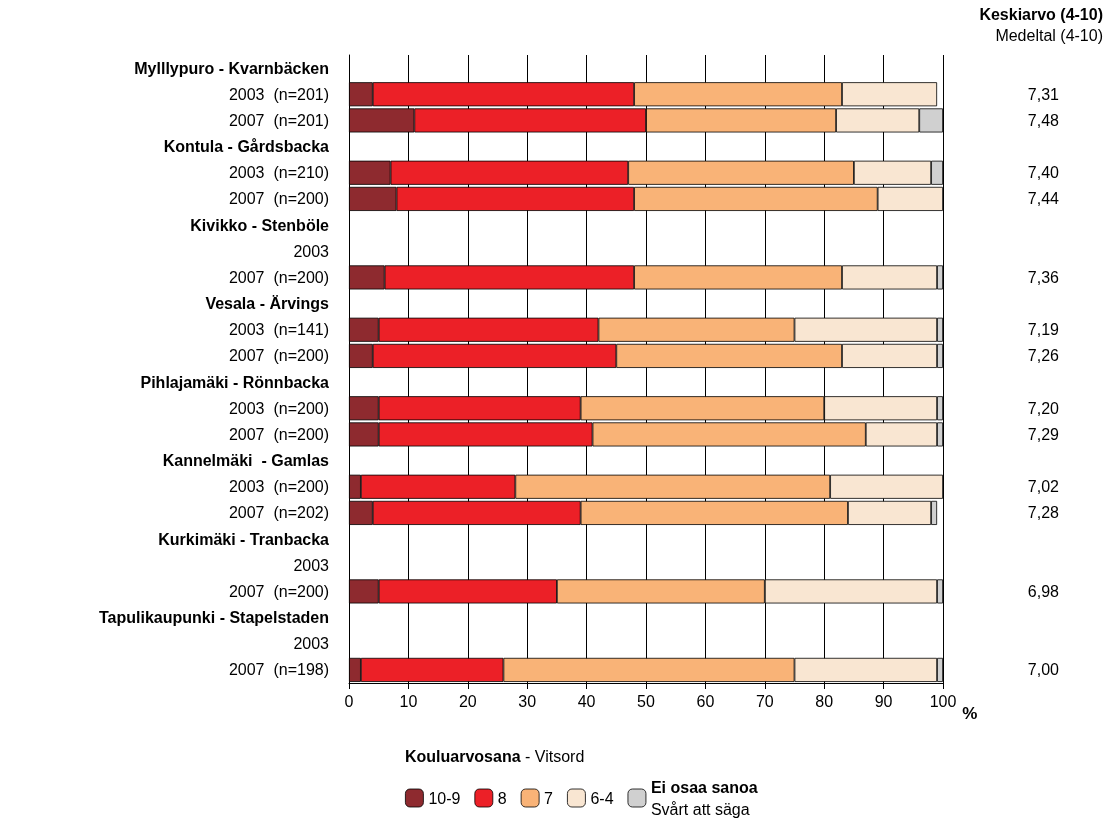  What do you see at coordinates (1043, 591) in the screenshot?
I see `y2-tick-label: 6,98` at bounding box center [1043, 591].